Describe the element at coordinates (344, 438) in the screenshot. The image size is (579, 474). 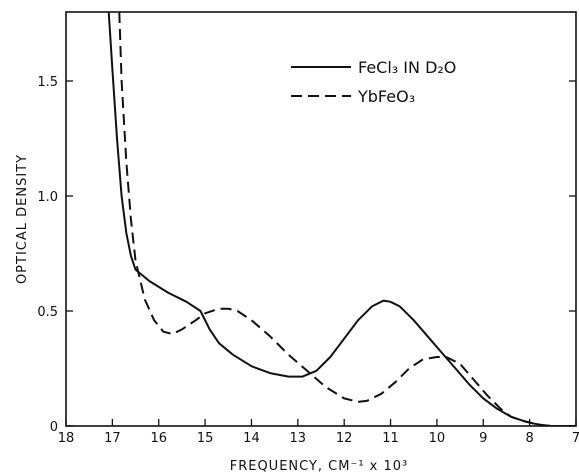
I see `x-tick-label: 12` at that location.